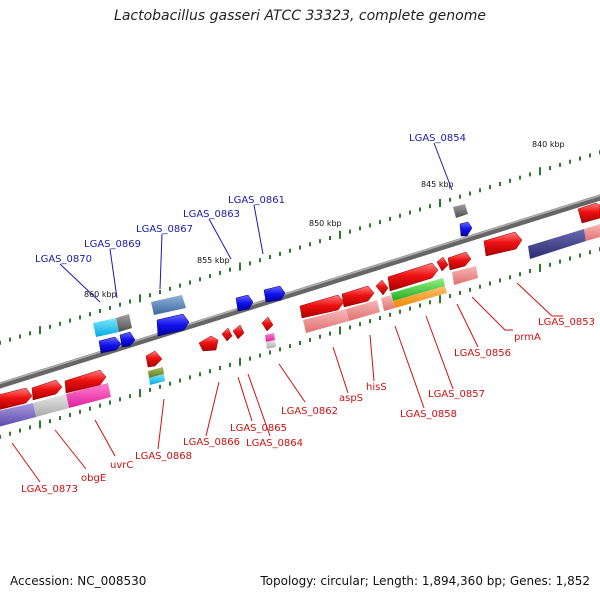  Describe the element at coordinates (527, 337) in the screenshot. I see `label-prma: prmA` at that location.